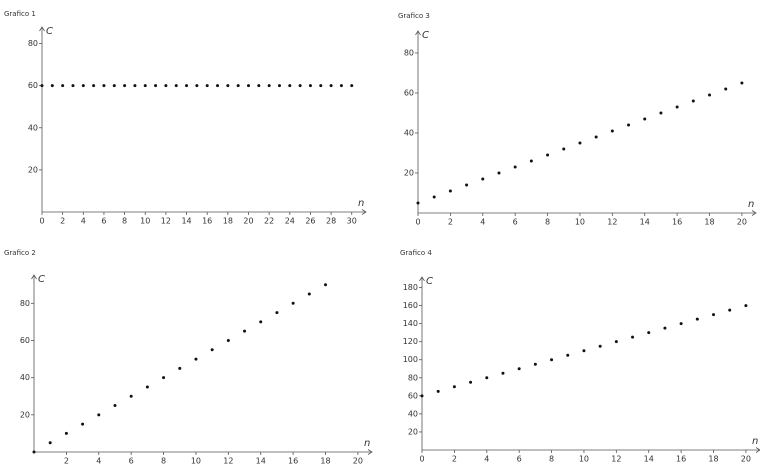 The height and width of the screenshot is (474, 760). I want to click on chart-title: Grafico 4, so click(416, 253).